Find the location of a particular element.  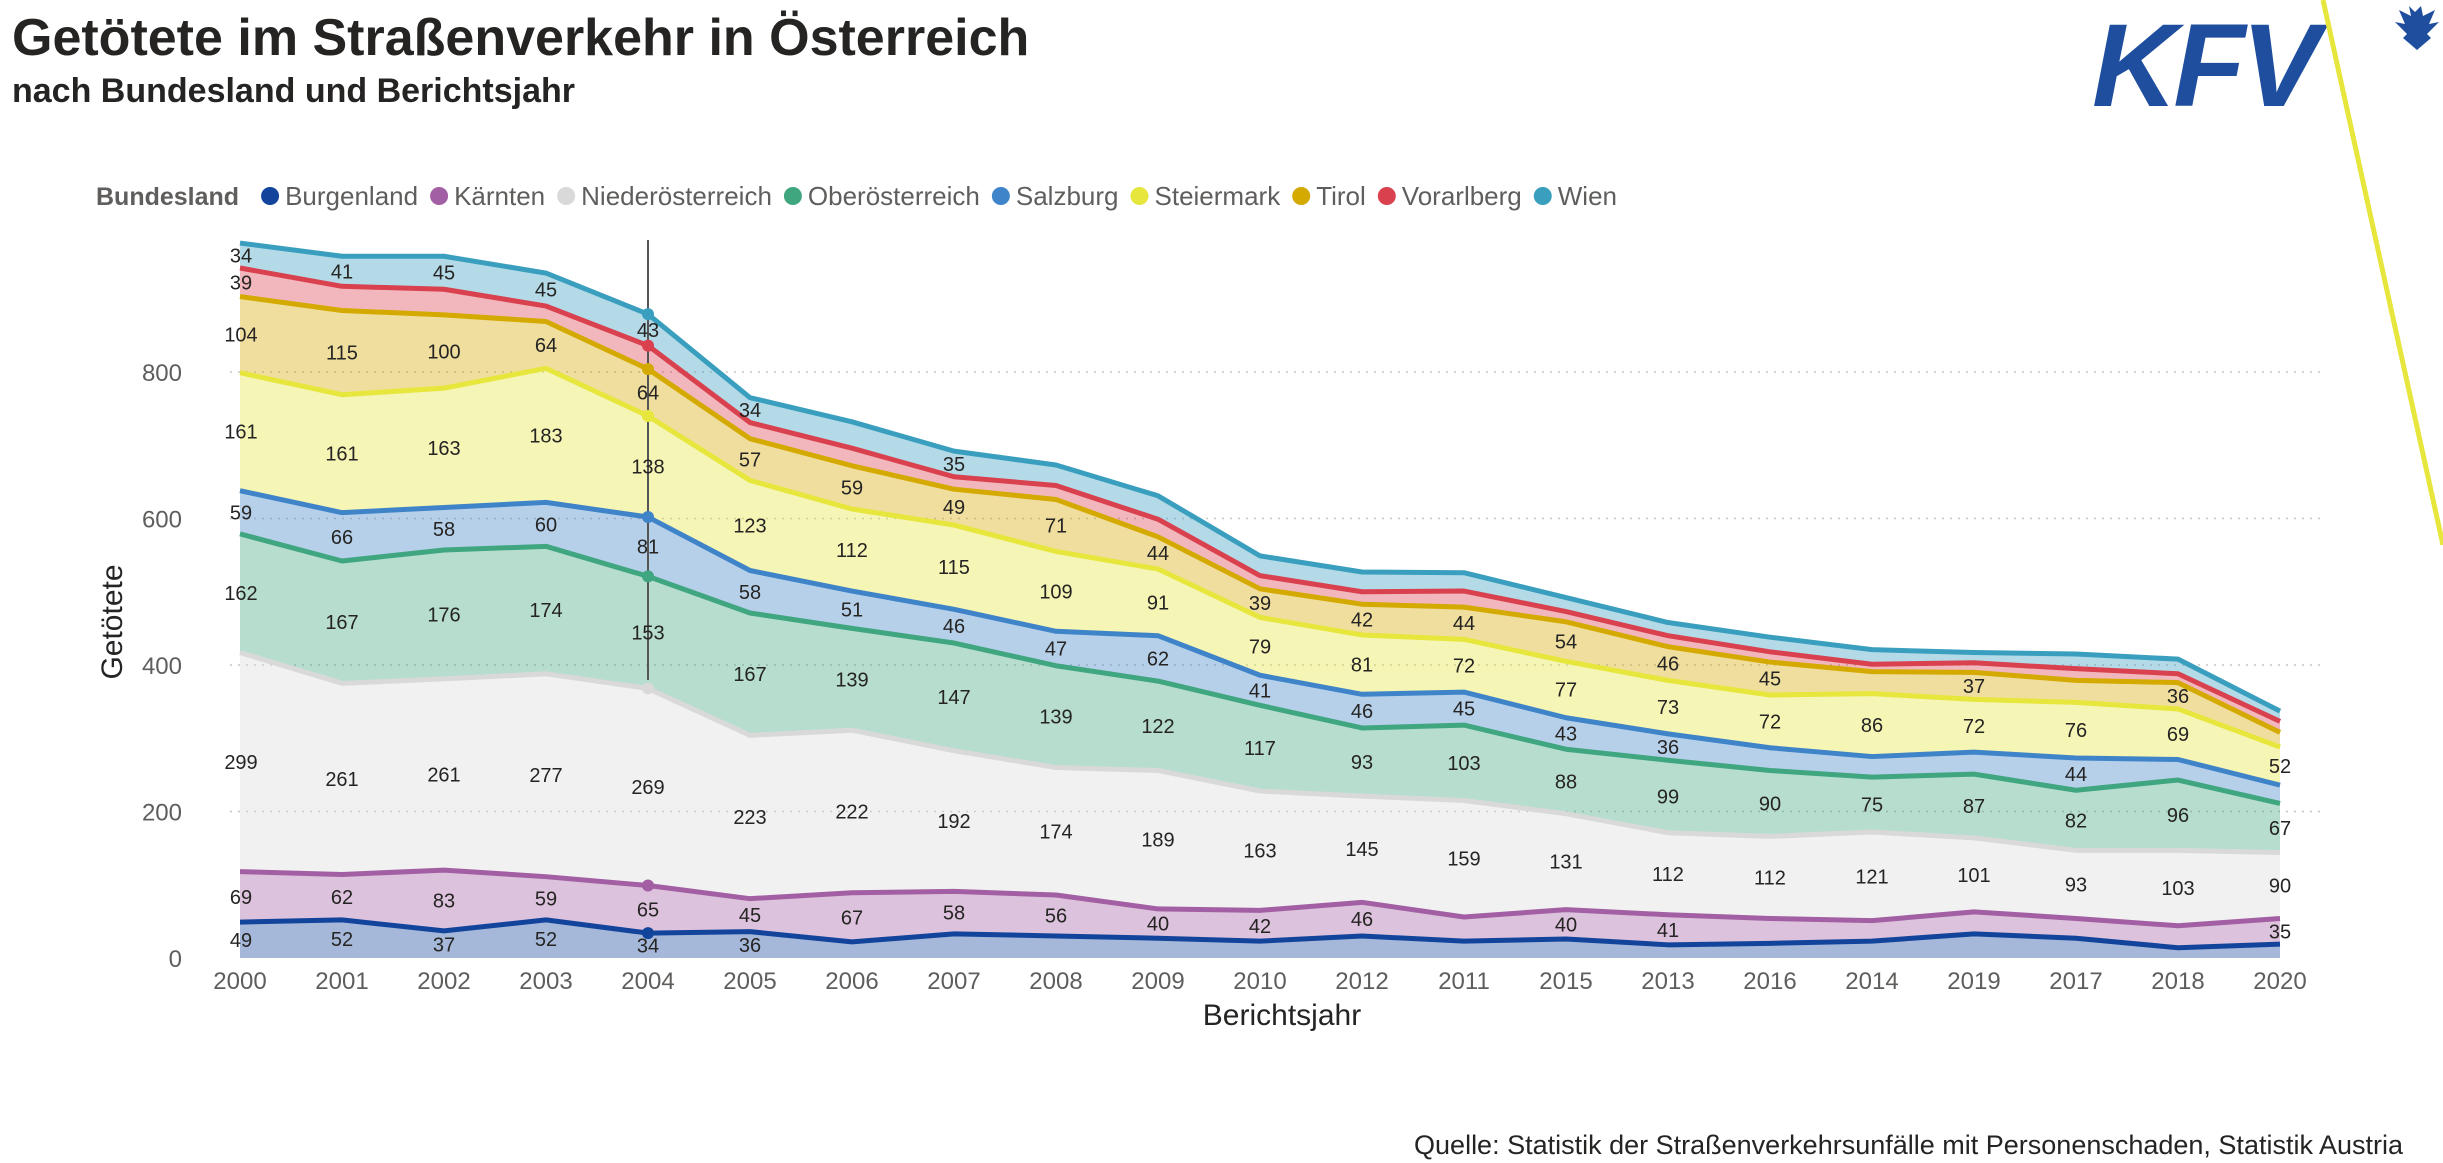

kfv-logo: KFV is located at coordinates (2265, 60).